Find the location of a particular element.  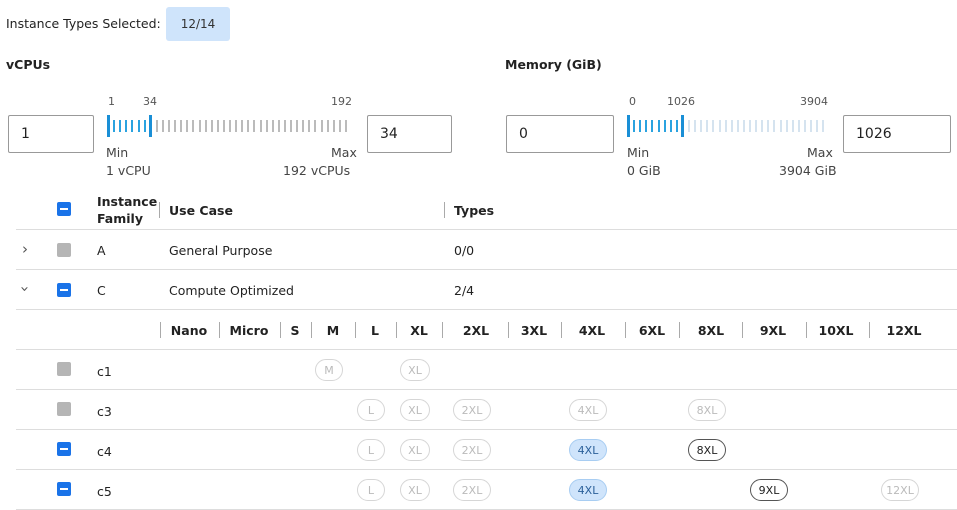

size-chip: 8XL is located at coordinates (707, 450).